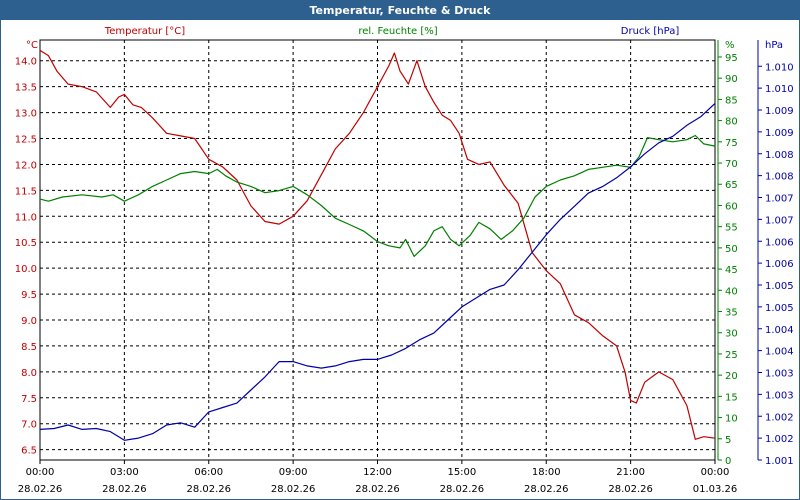 The image size is (800, 500). What do you see at coordinates (728, 461) in the screenshot?
I see `humidity-tick-label: 0` at bounding box center [728, 461].